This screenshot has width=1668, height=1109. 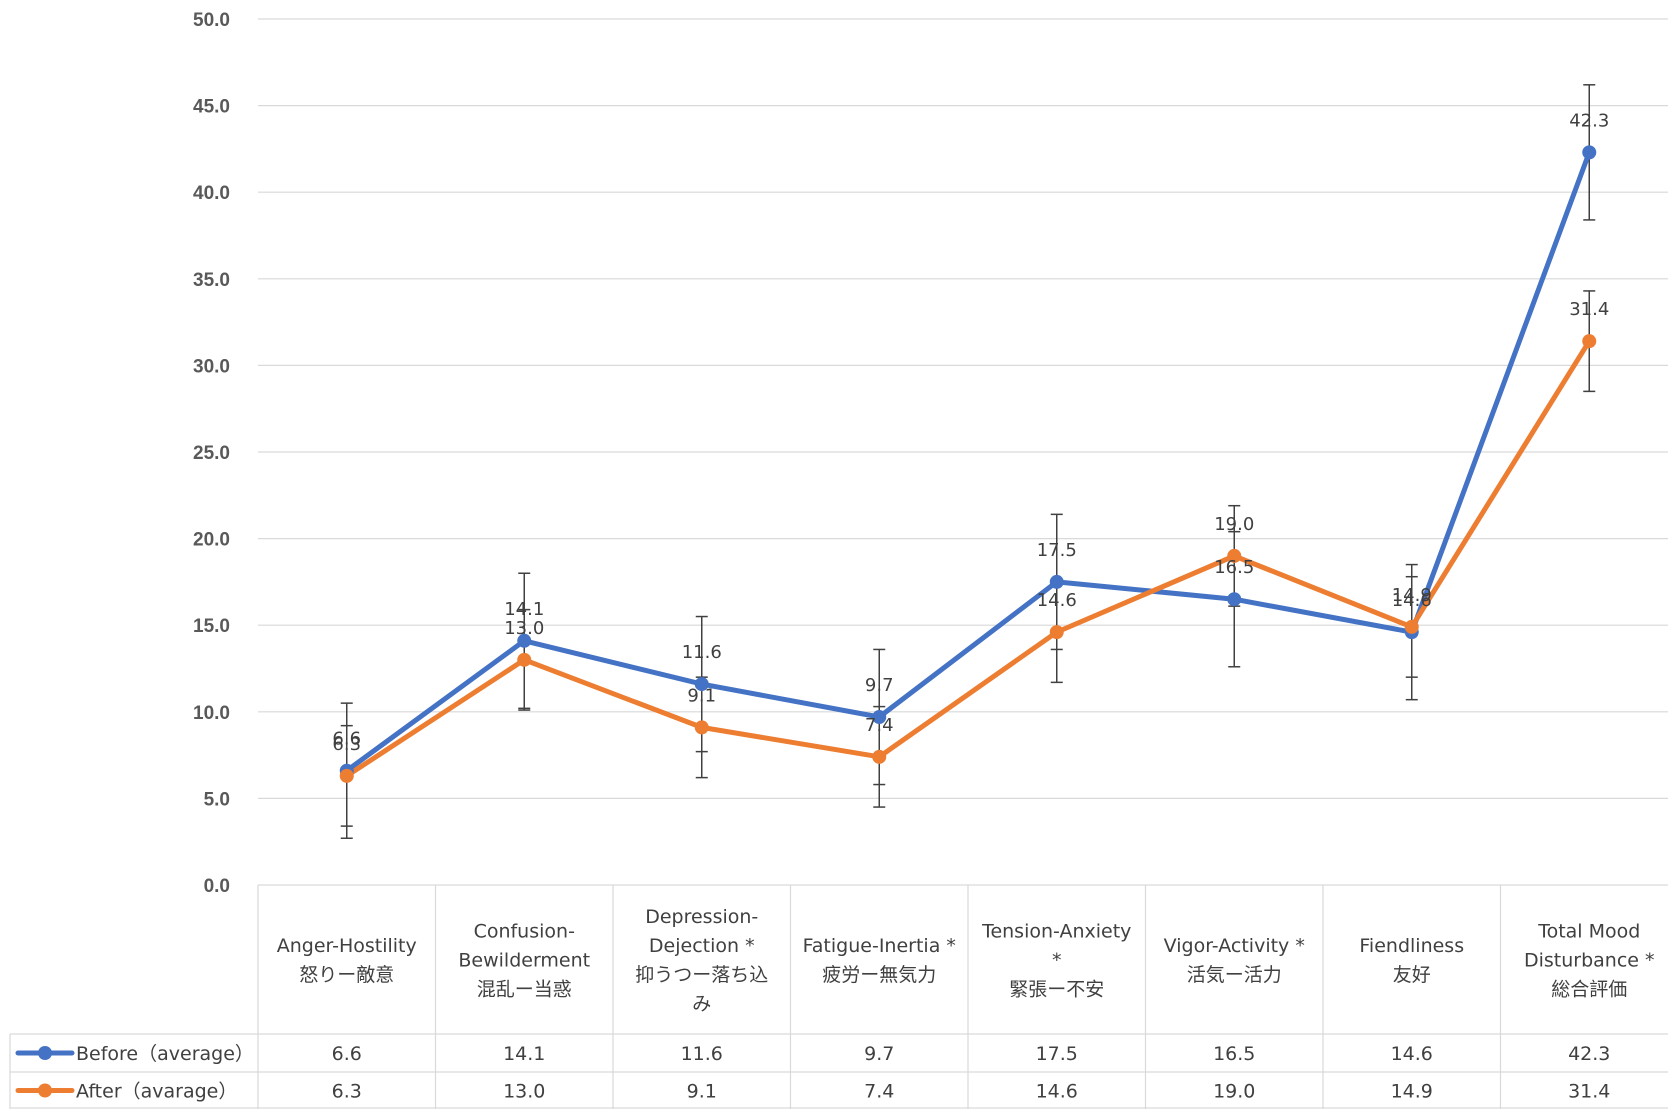 I want to click on table-cell: 11.6, so click(x=702, y=1054).